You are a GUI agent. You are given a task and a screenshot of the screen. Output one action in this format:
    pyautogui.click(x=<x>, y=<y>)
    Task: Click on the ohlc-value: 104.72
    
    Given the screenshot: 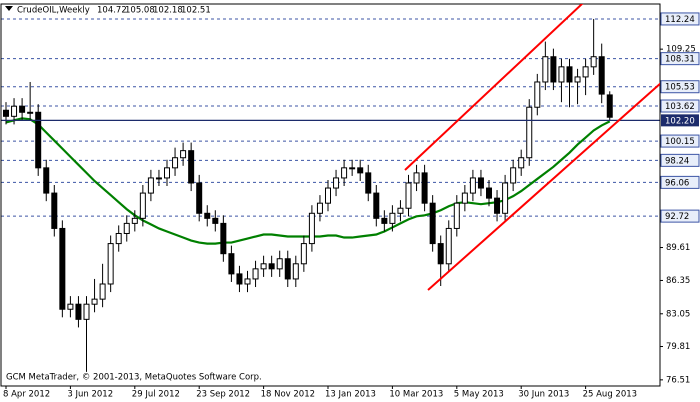 What is the action you would take?
    pyautogui.click(x=112, y=11)
    